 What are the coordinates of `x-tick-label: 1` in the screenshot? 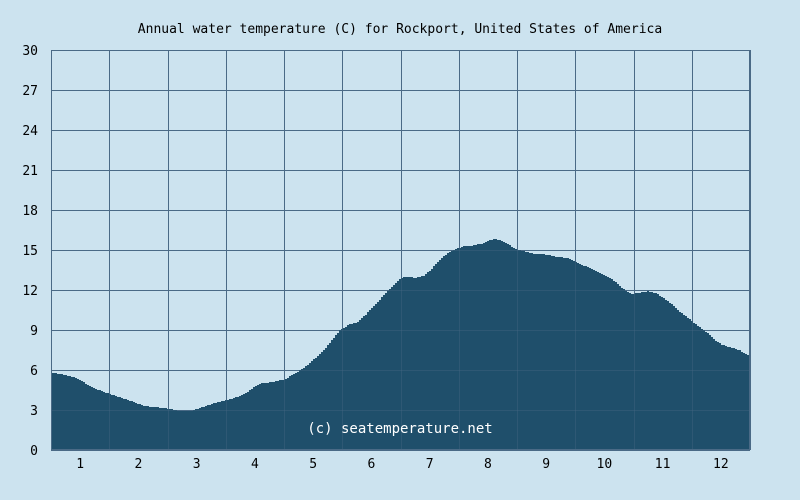 It's located at (80, 464).